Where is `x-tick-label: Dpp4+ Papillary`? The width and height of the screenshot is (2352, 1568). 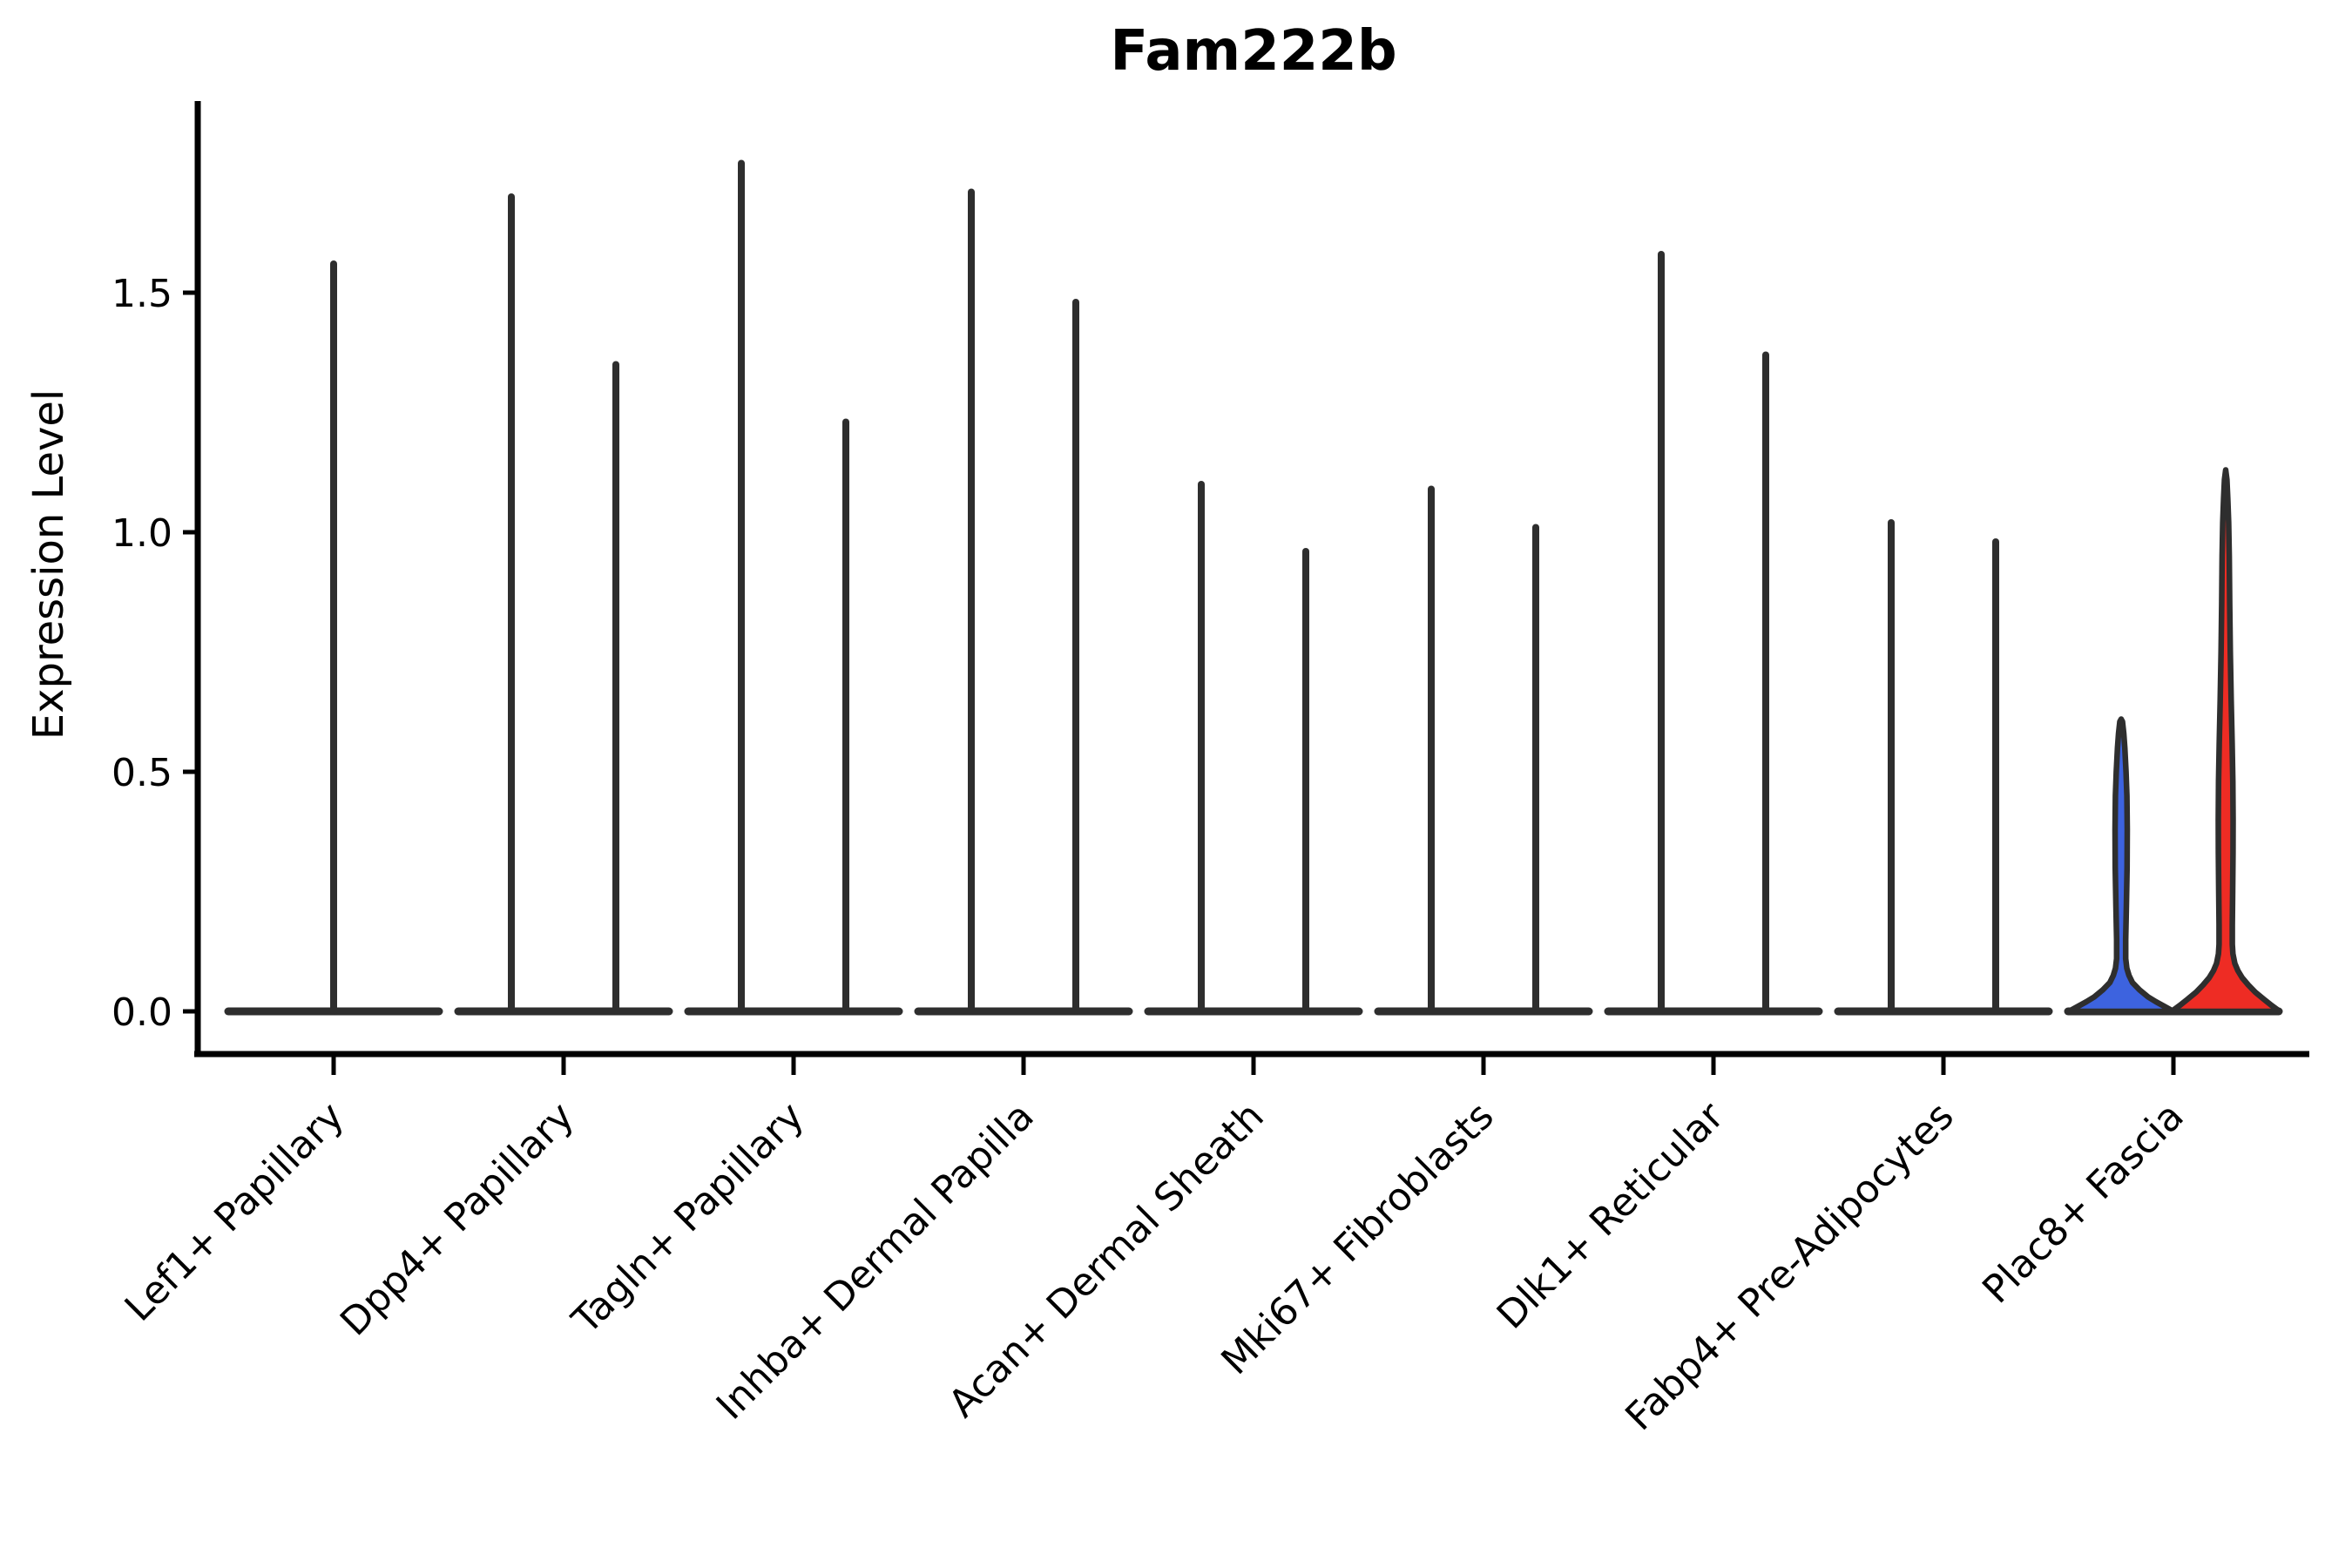 x-tick-label: Dpp4+ Papillary is located at coordinates (457, 1219).